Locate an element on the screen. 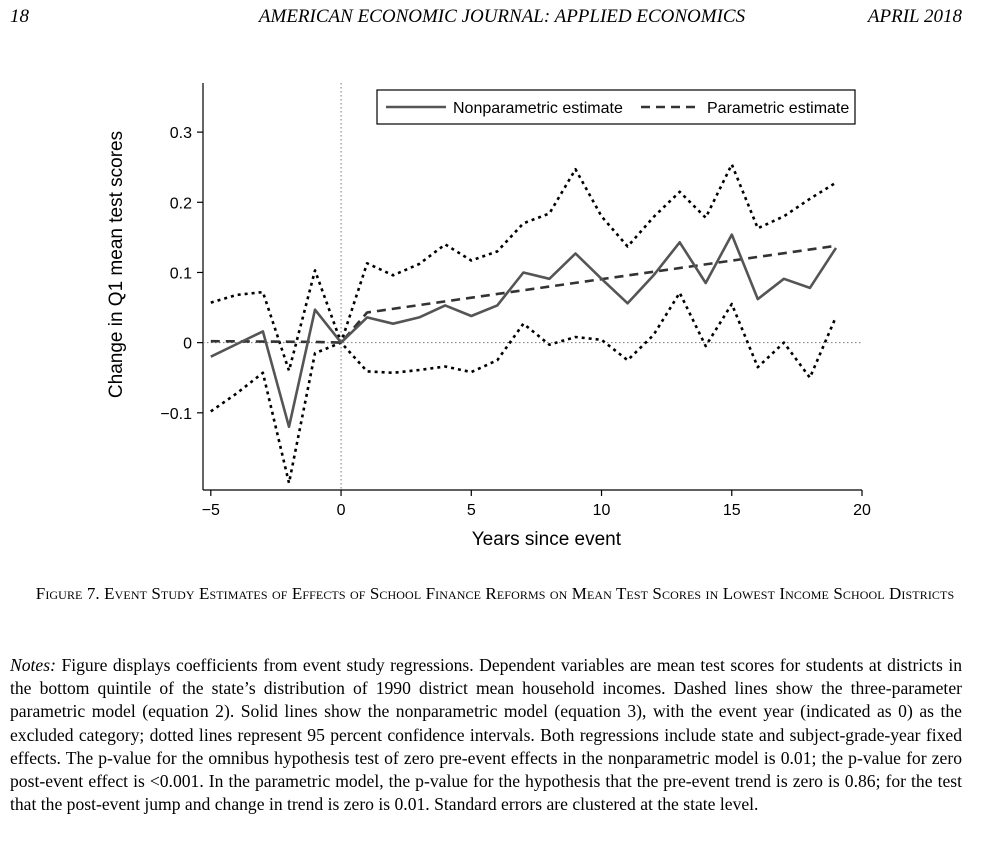 The width and height of the screenshot is (1004, 846). y-tick-label: 0.1 is located at coordinates (181, 273).